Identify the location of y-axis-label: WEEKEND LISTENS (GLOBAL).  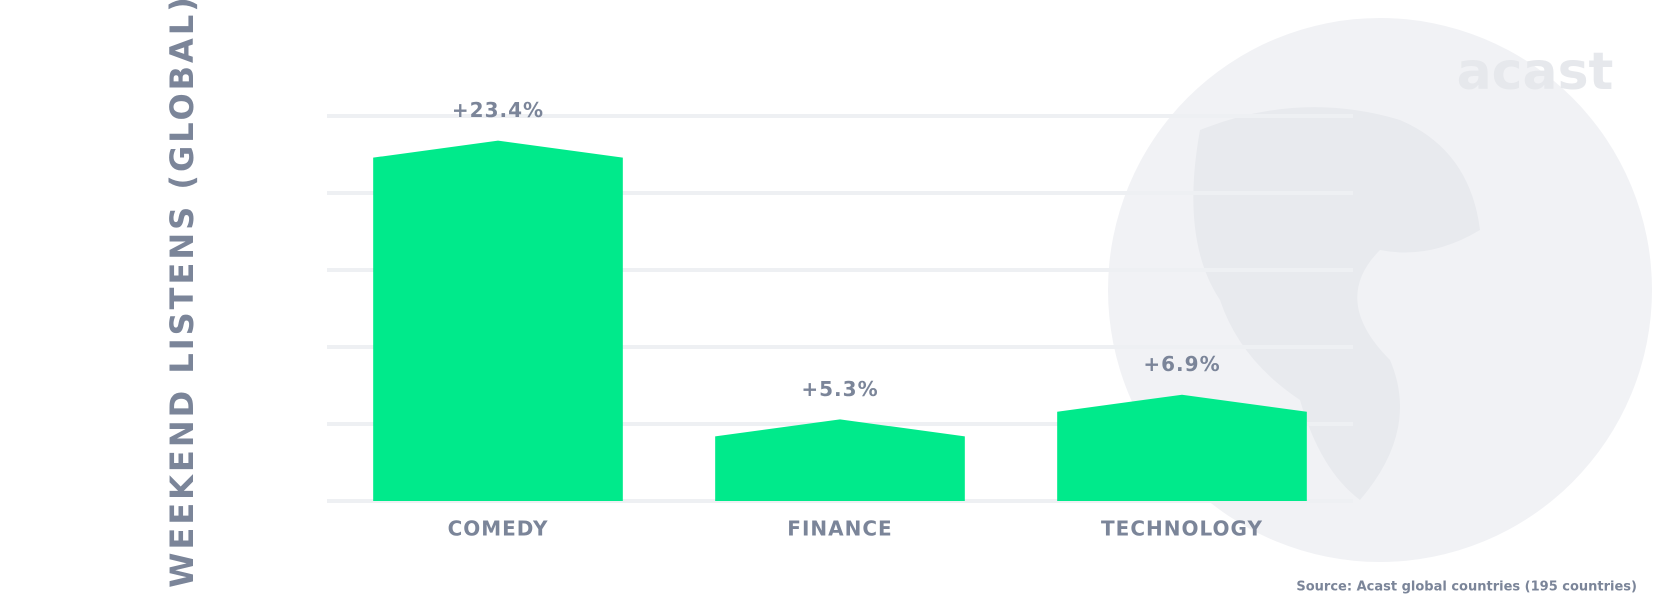
(182, 294).